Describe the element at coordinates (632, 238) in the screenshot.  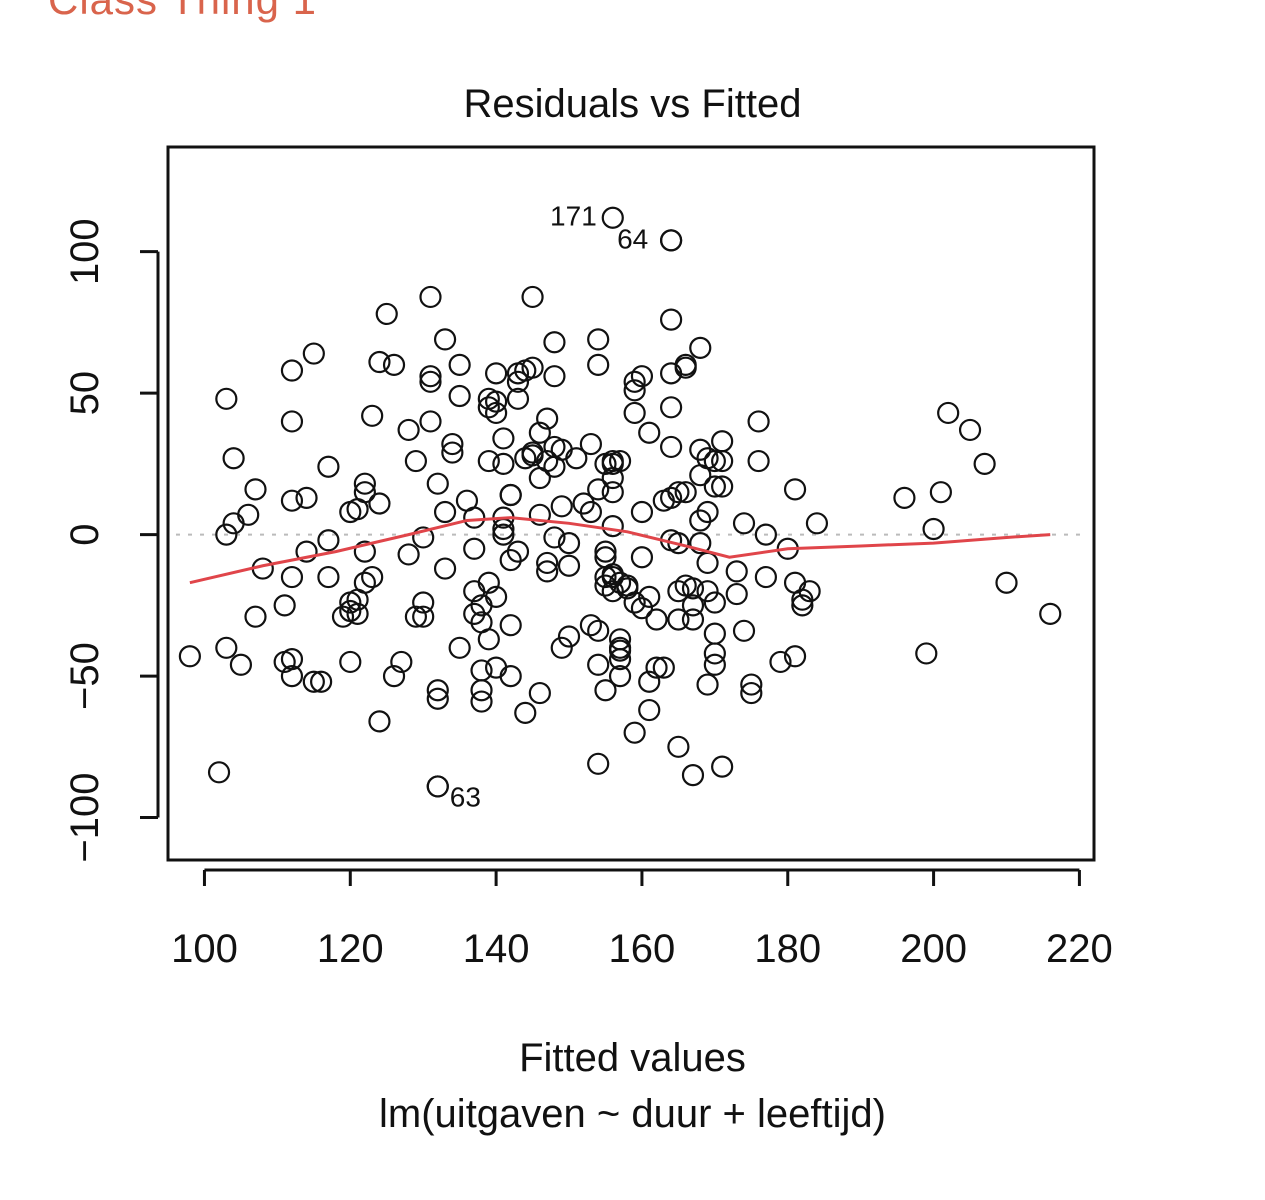
I see `point-label: 64` at that location.